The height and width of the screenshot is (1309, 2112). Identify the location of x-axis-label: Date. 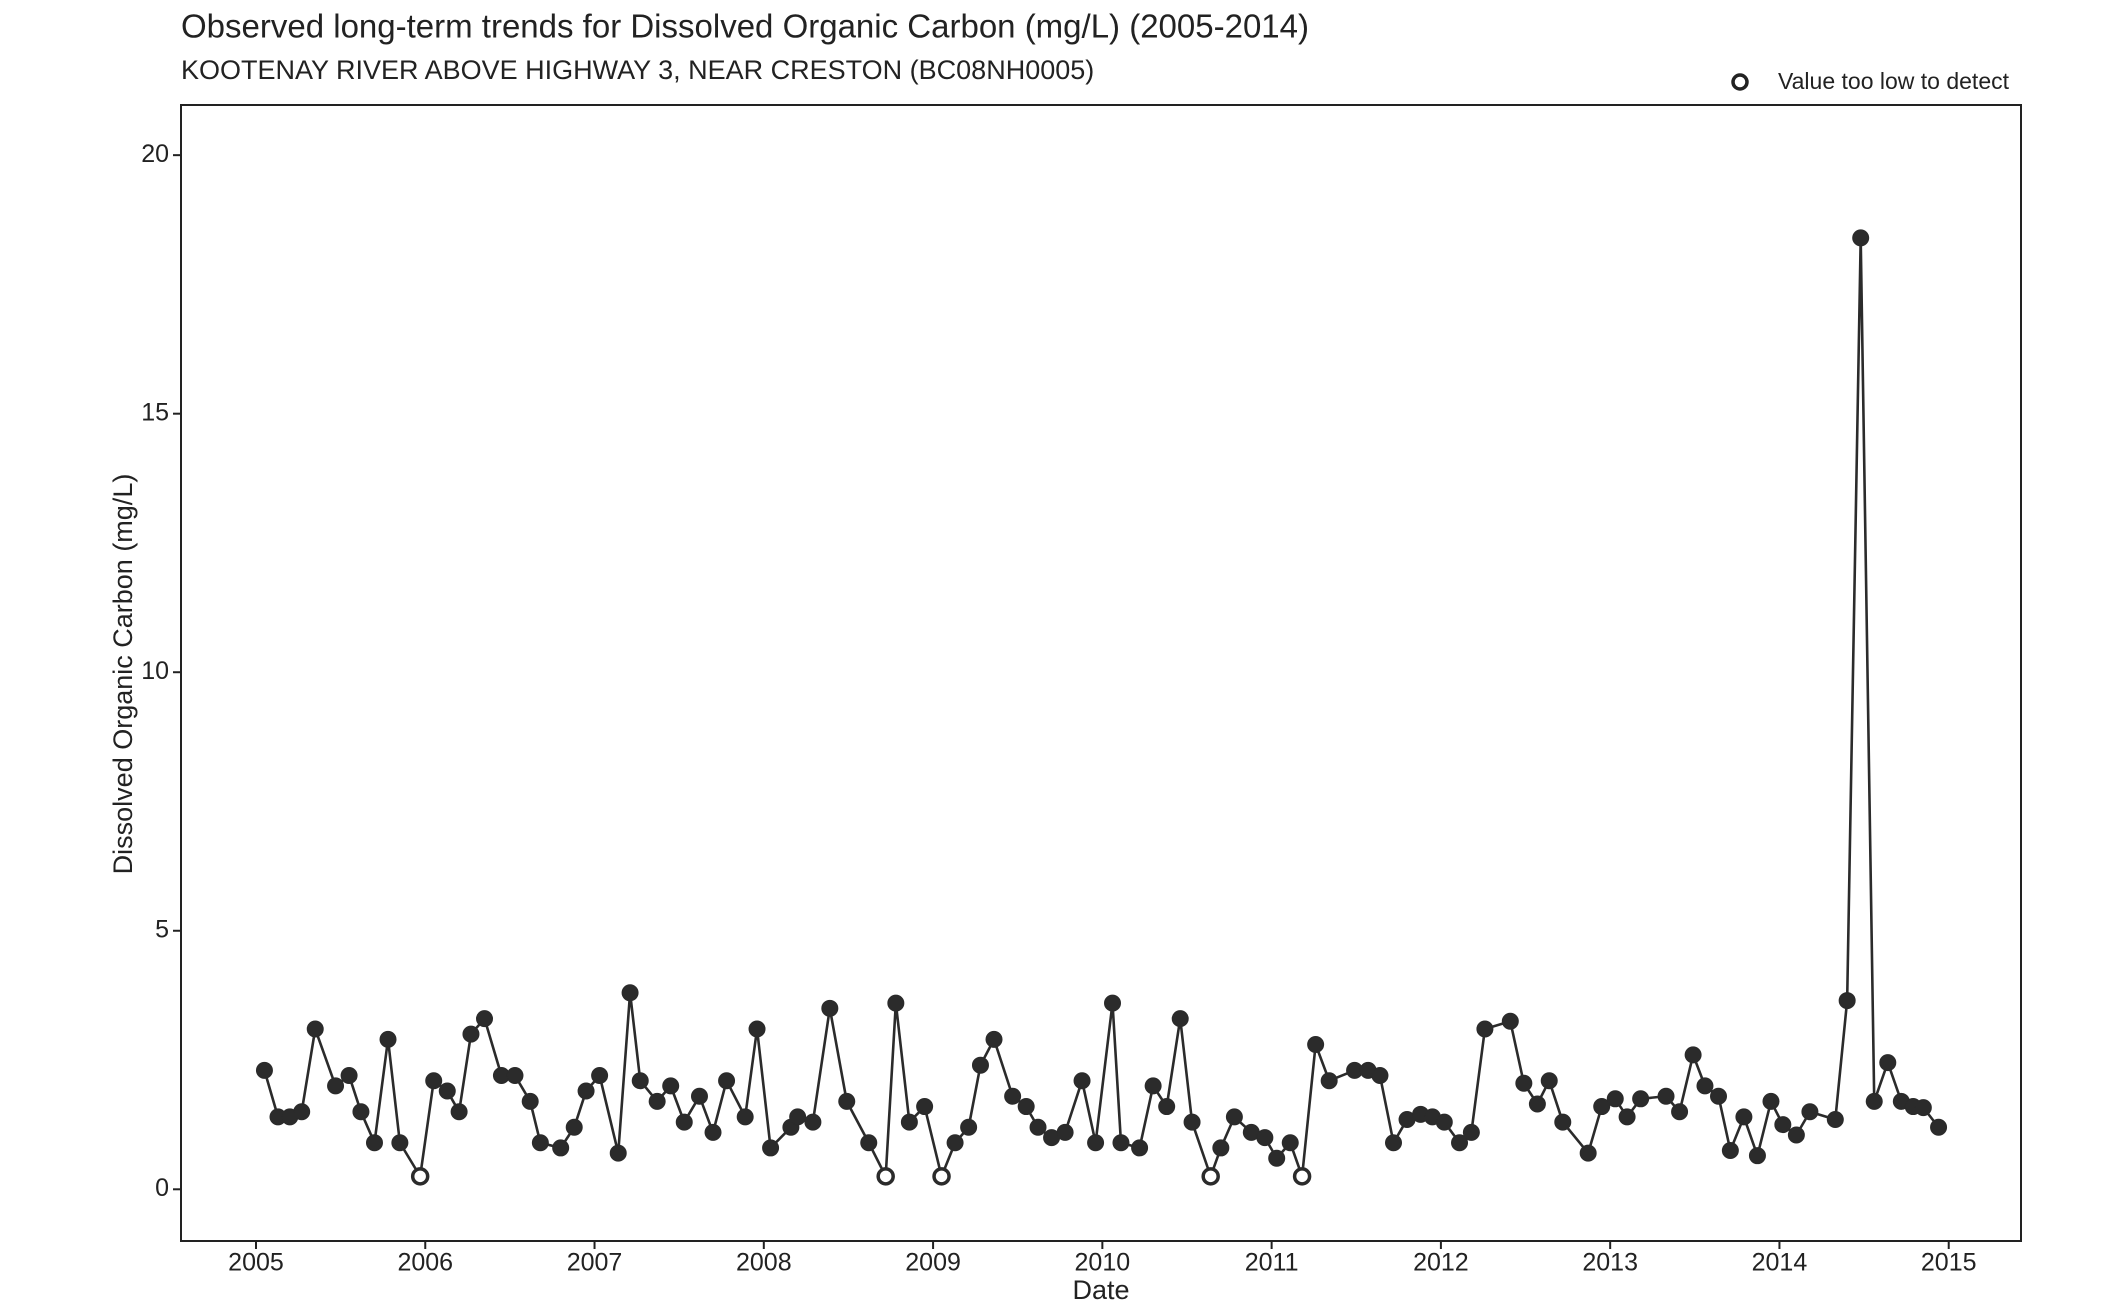
(1100, 1290).